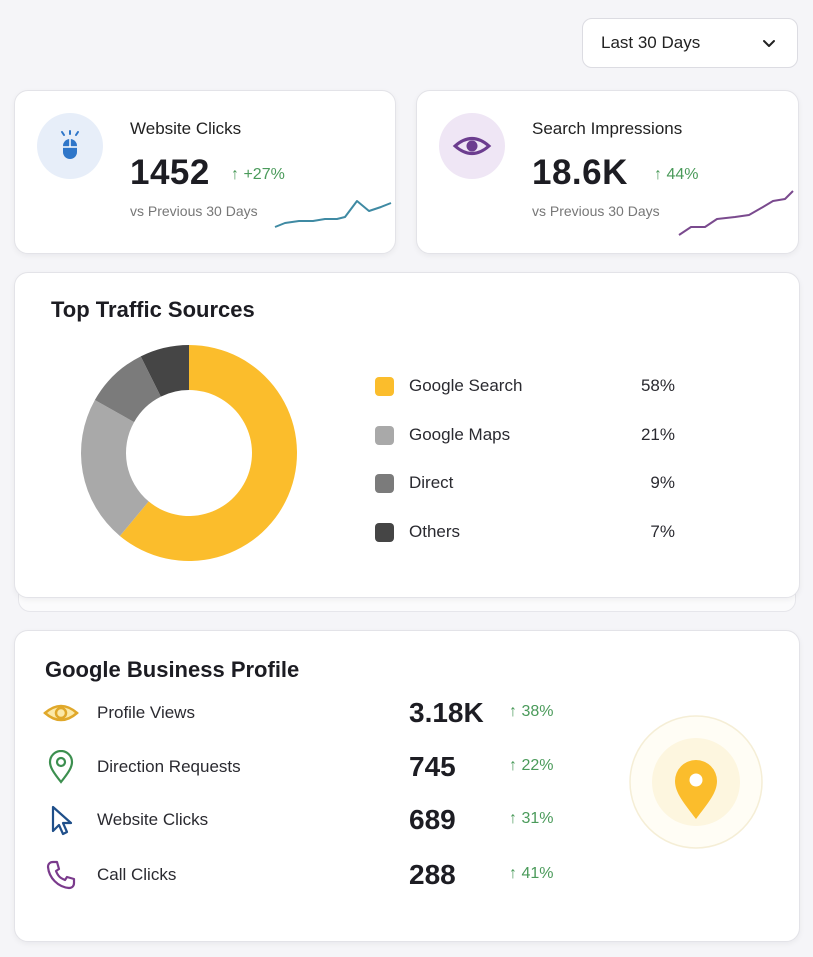 Image resolution: width=813 pixels, height=957 pixels. Describe the element at coordinates (323, 820) in the screenshot. I see `gbp-row-website-clicks: Website Clicks 689 ↑ 31%` at that location.